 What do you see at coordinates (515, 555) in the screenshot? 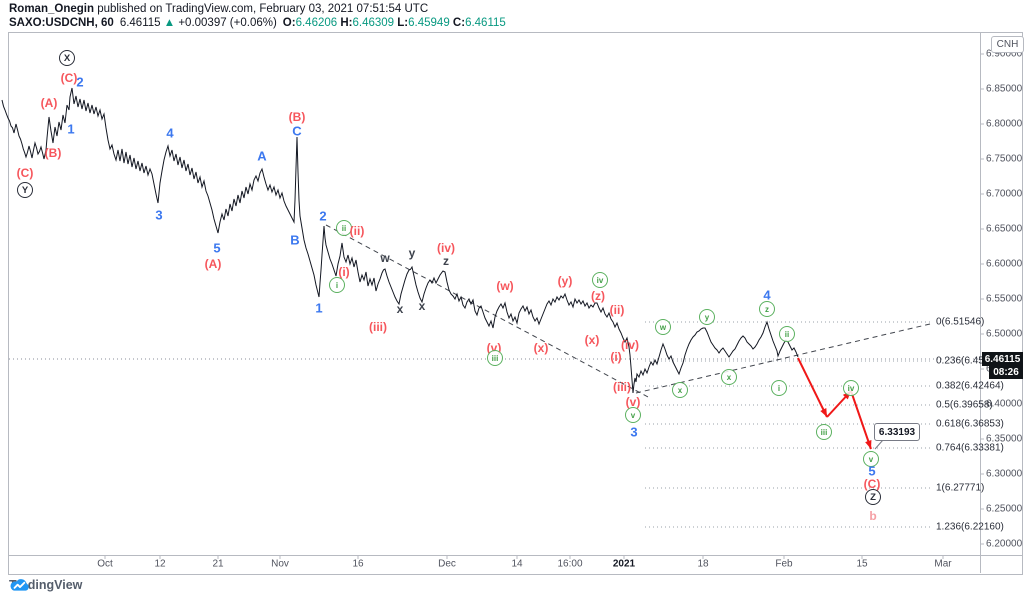
I see `time-axis-separator` at bounding box center [515, 555].